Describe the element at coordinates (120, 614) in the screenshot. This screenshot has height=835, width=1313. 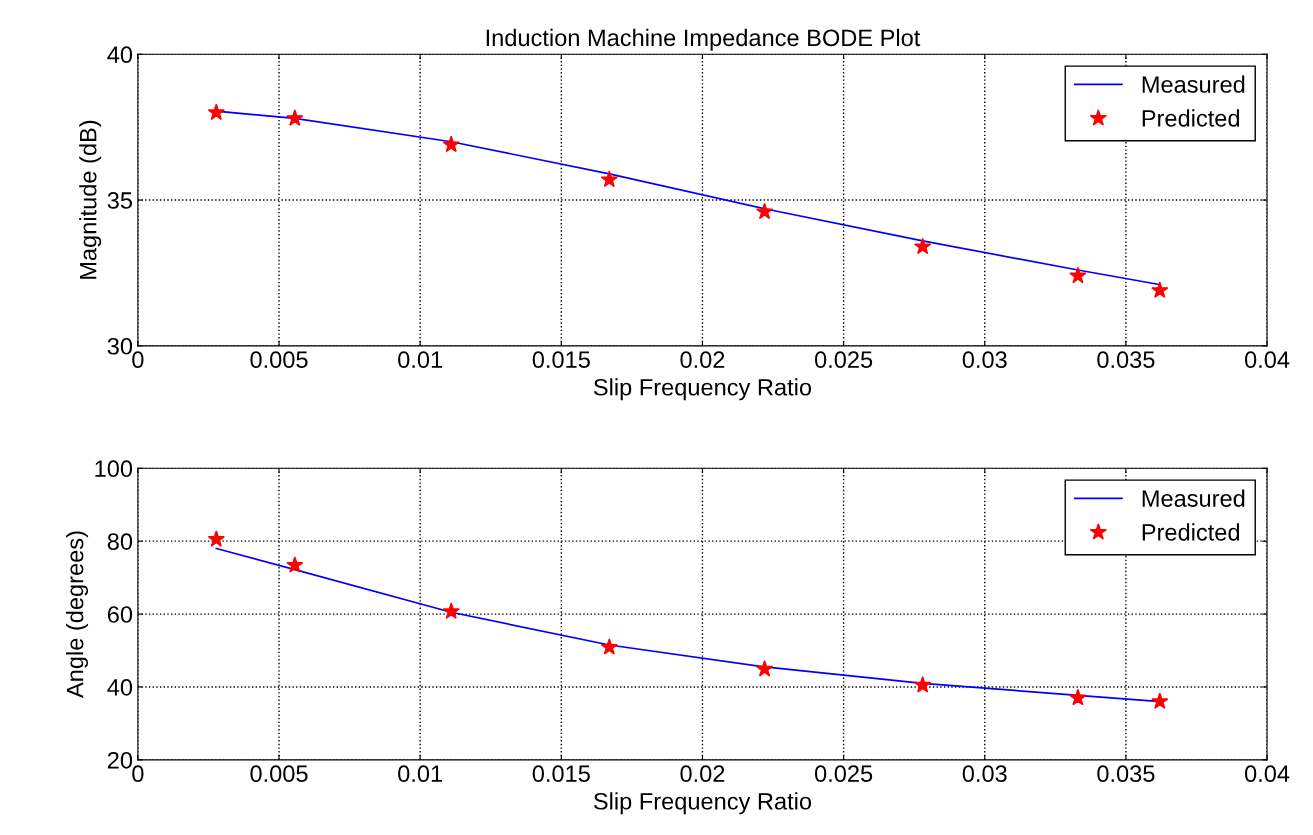
I see `y-tick-label: 60` at that location.